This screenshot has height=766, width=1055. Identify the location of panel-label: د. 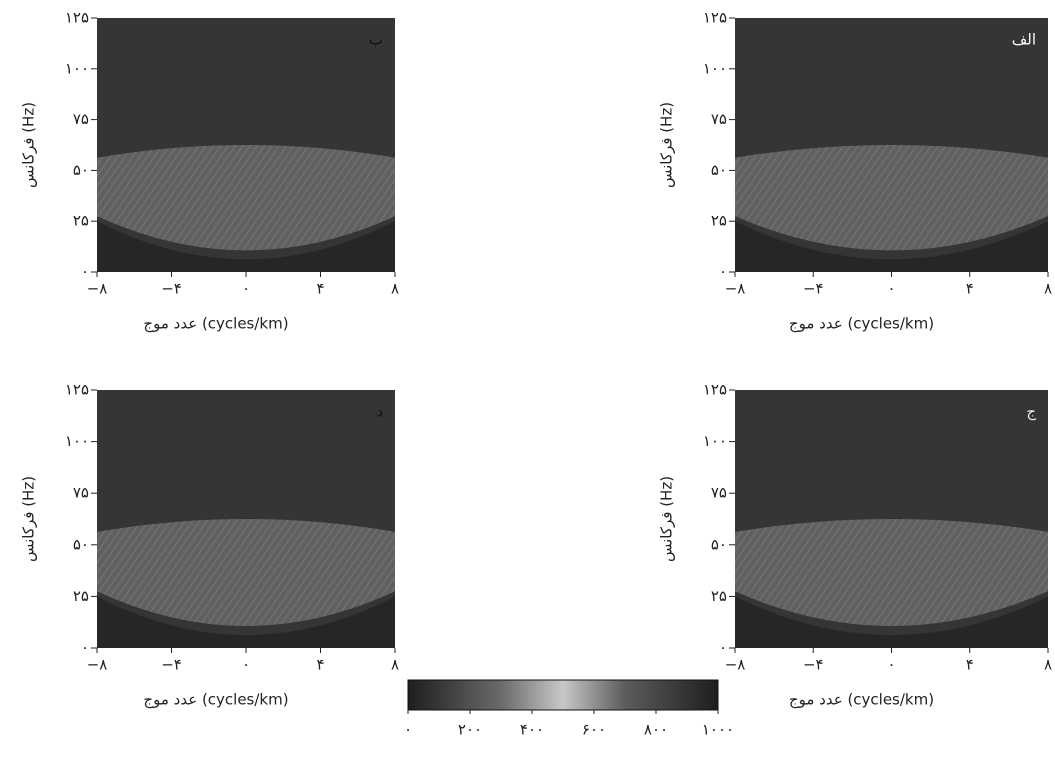
(379, 412).